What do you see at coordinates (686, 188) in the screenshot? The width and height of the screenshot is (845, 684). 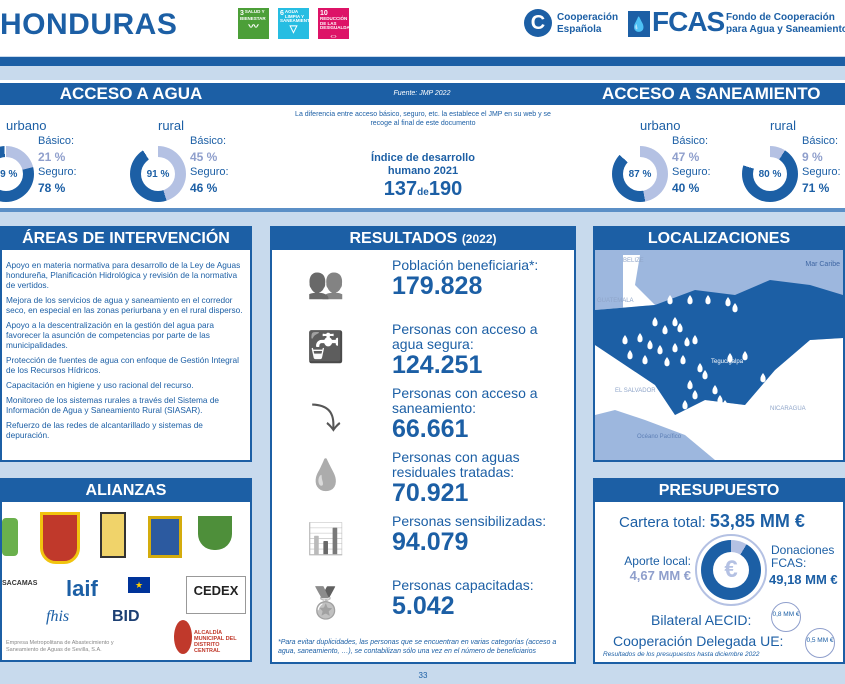 I see `seguro-value: 40 %` at bounding box center [686, 188].